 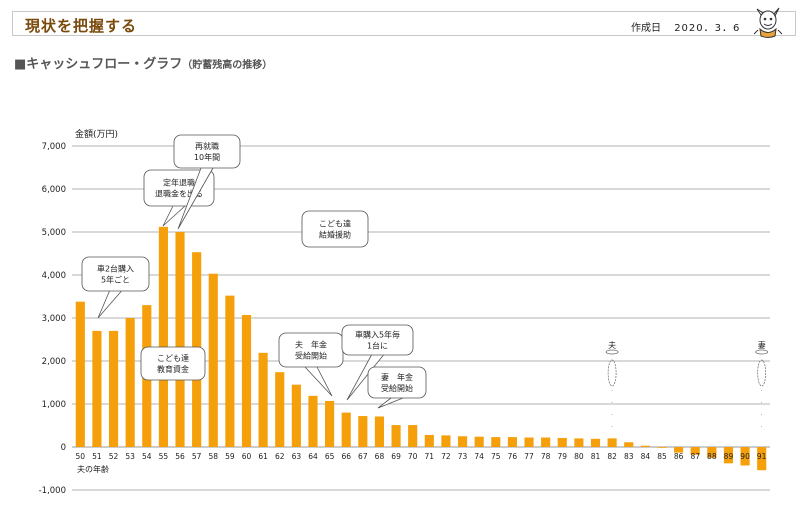 I want to click on x-tick-label: 74, so click(x=479, y=456).